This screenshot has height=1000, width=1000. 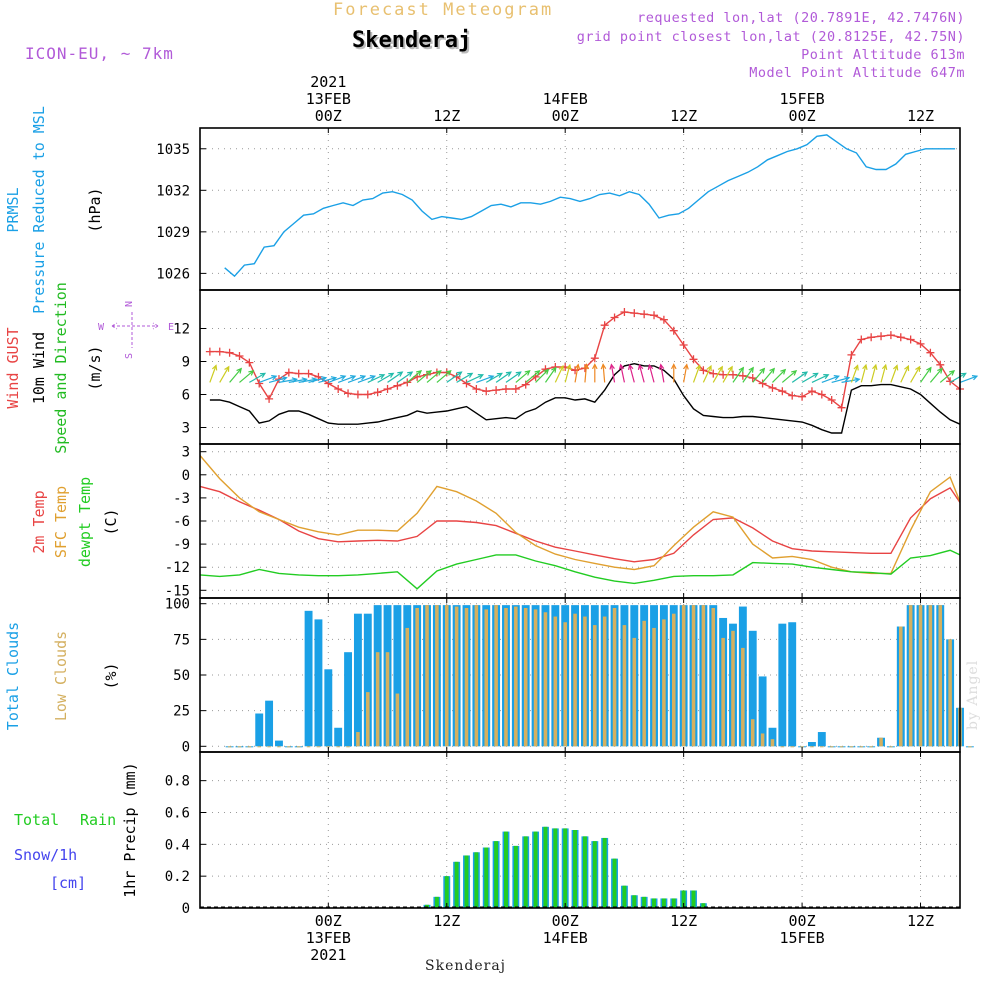 What do you see at coordinates (857, 73) in the screenshot?
I see `model-point-altitude: Model Point Altitude 647m` at bounding box center [857, 73].